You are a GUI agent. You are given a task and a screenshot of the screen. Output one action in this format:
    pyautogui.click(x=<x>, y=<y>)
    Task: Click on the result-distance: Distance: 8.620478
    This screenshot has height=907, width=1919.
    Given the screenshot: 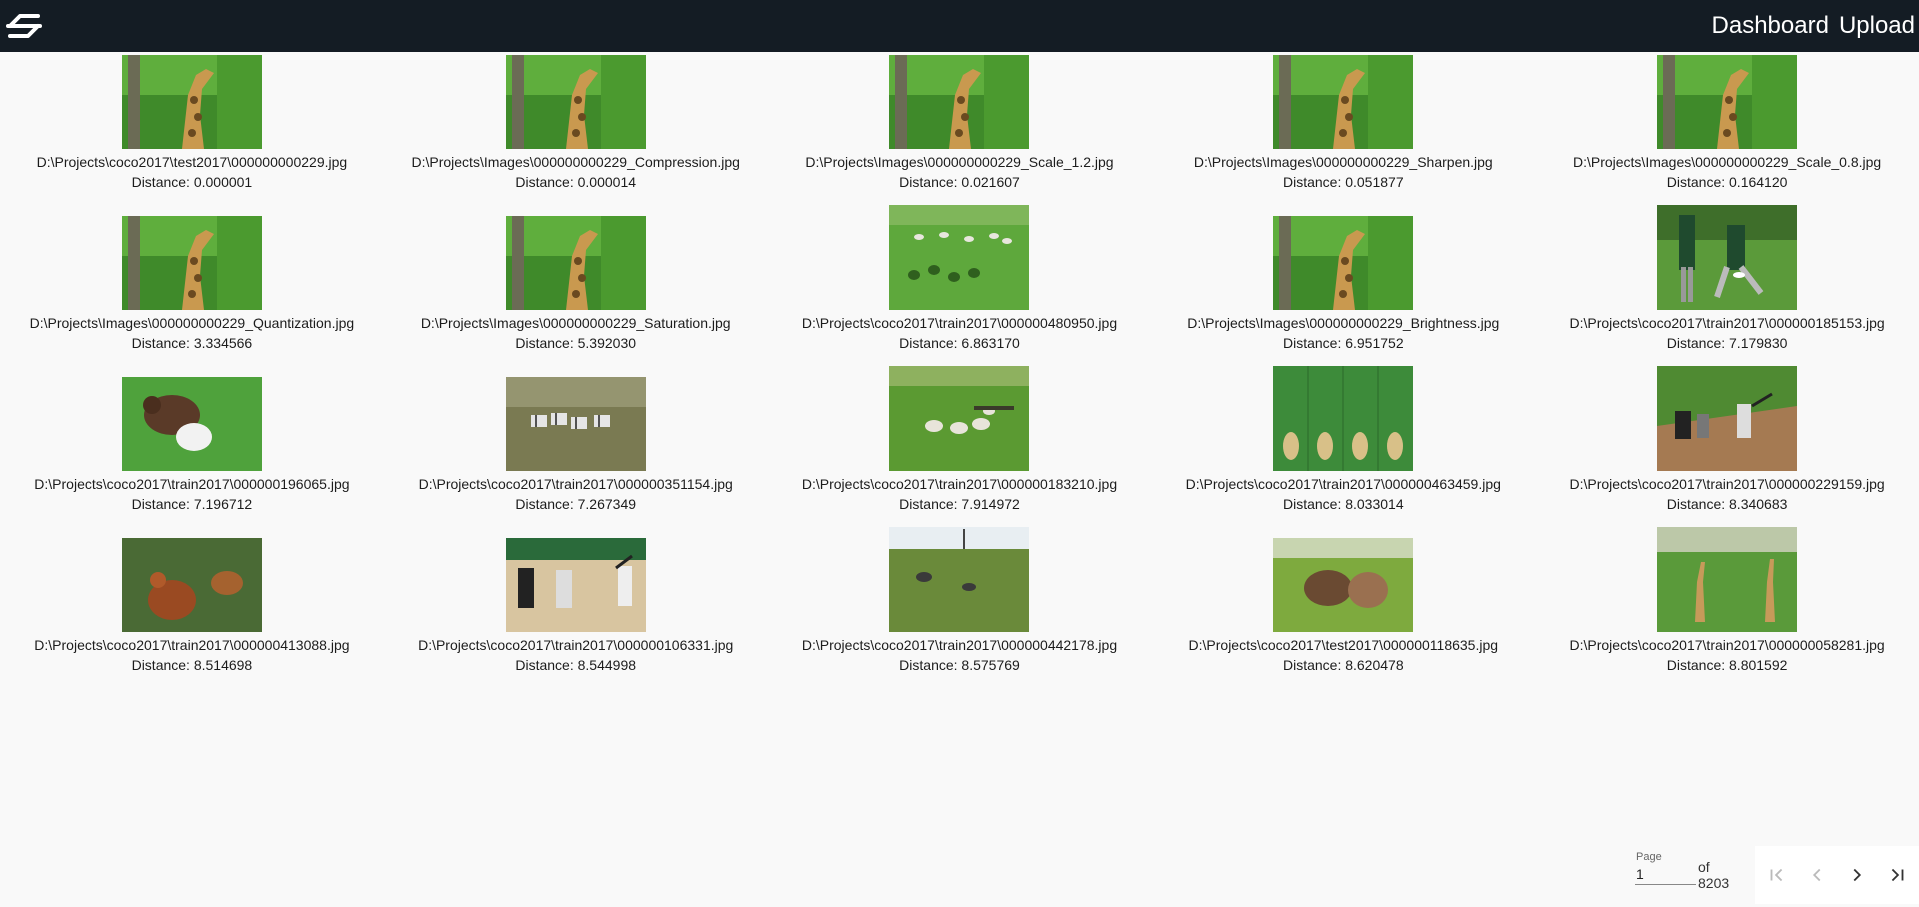 What is the action you would take?
    pyautogui.click(x=1343, y=665)
    